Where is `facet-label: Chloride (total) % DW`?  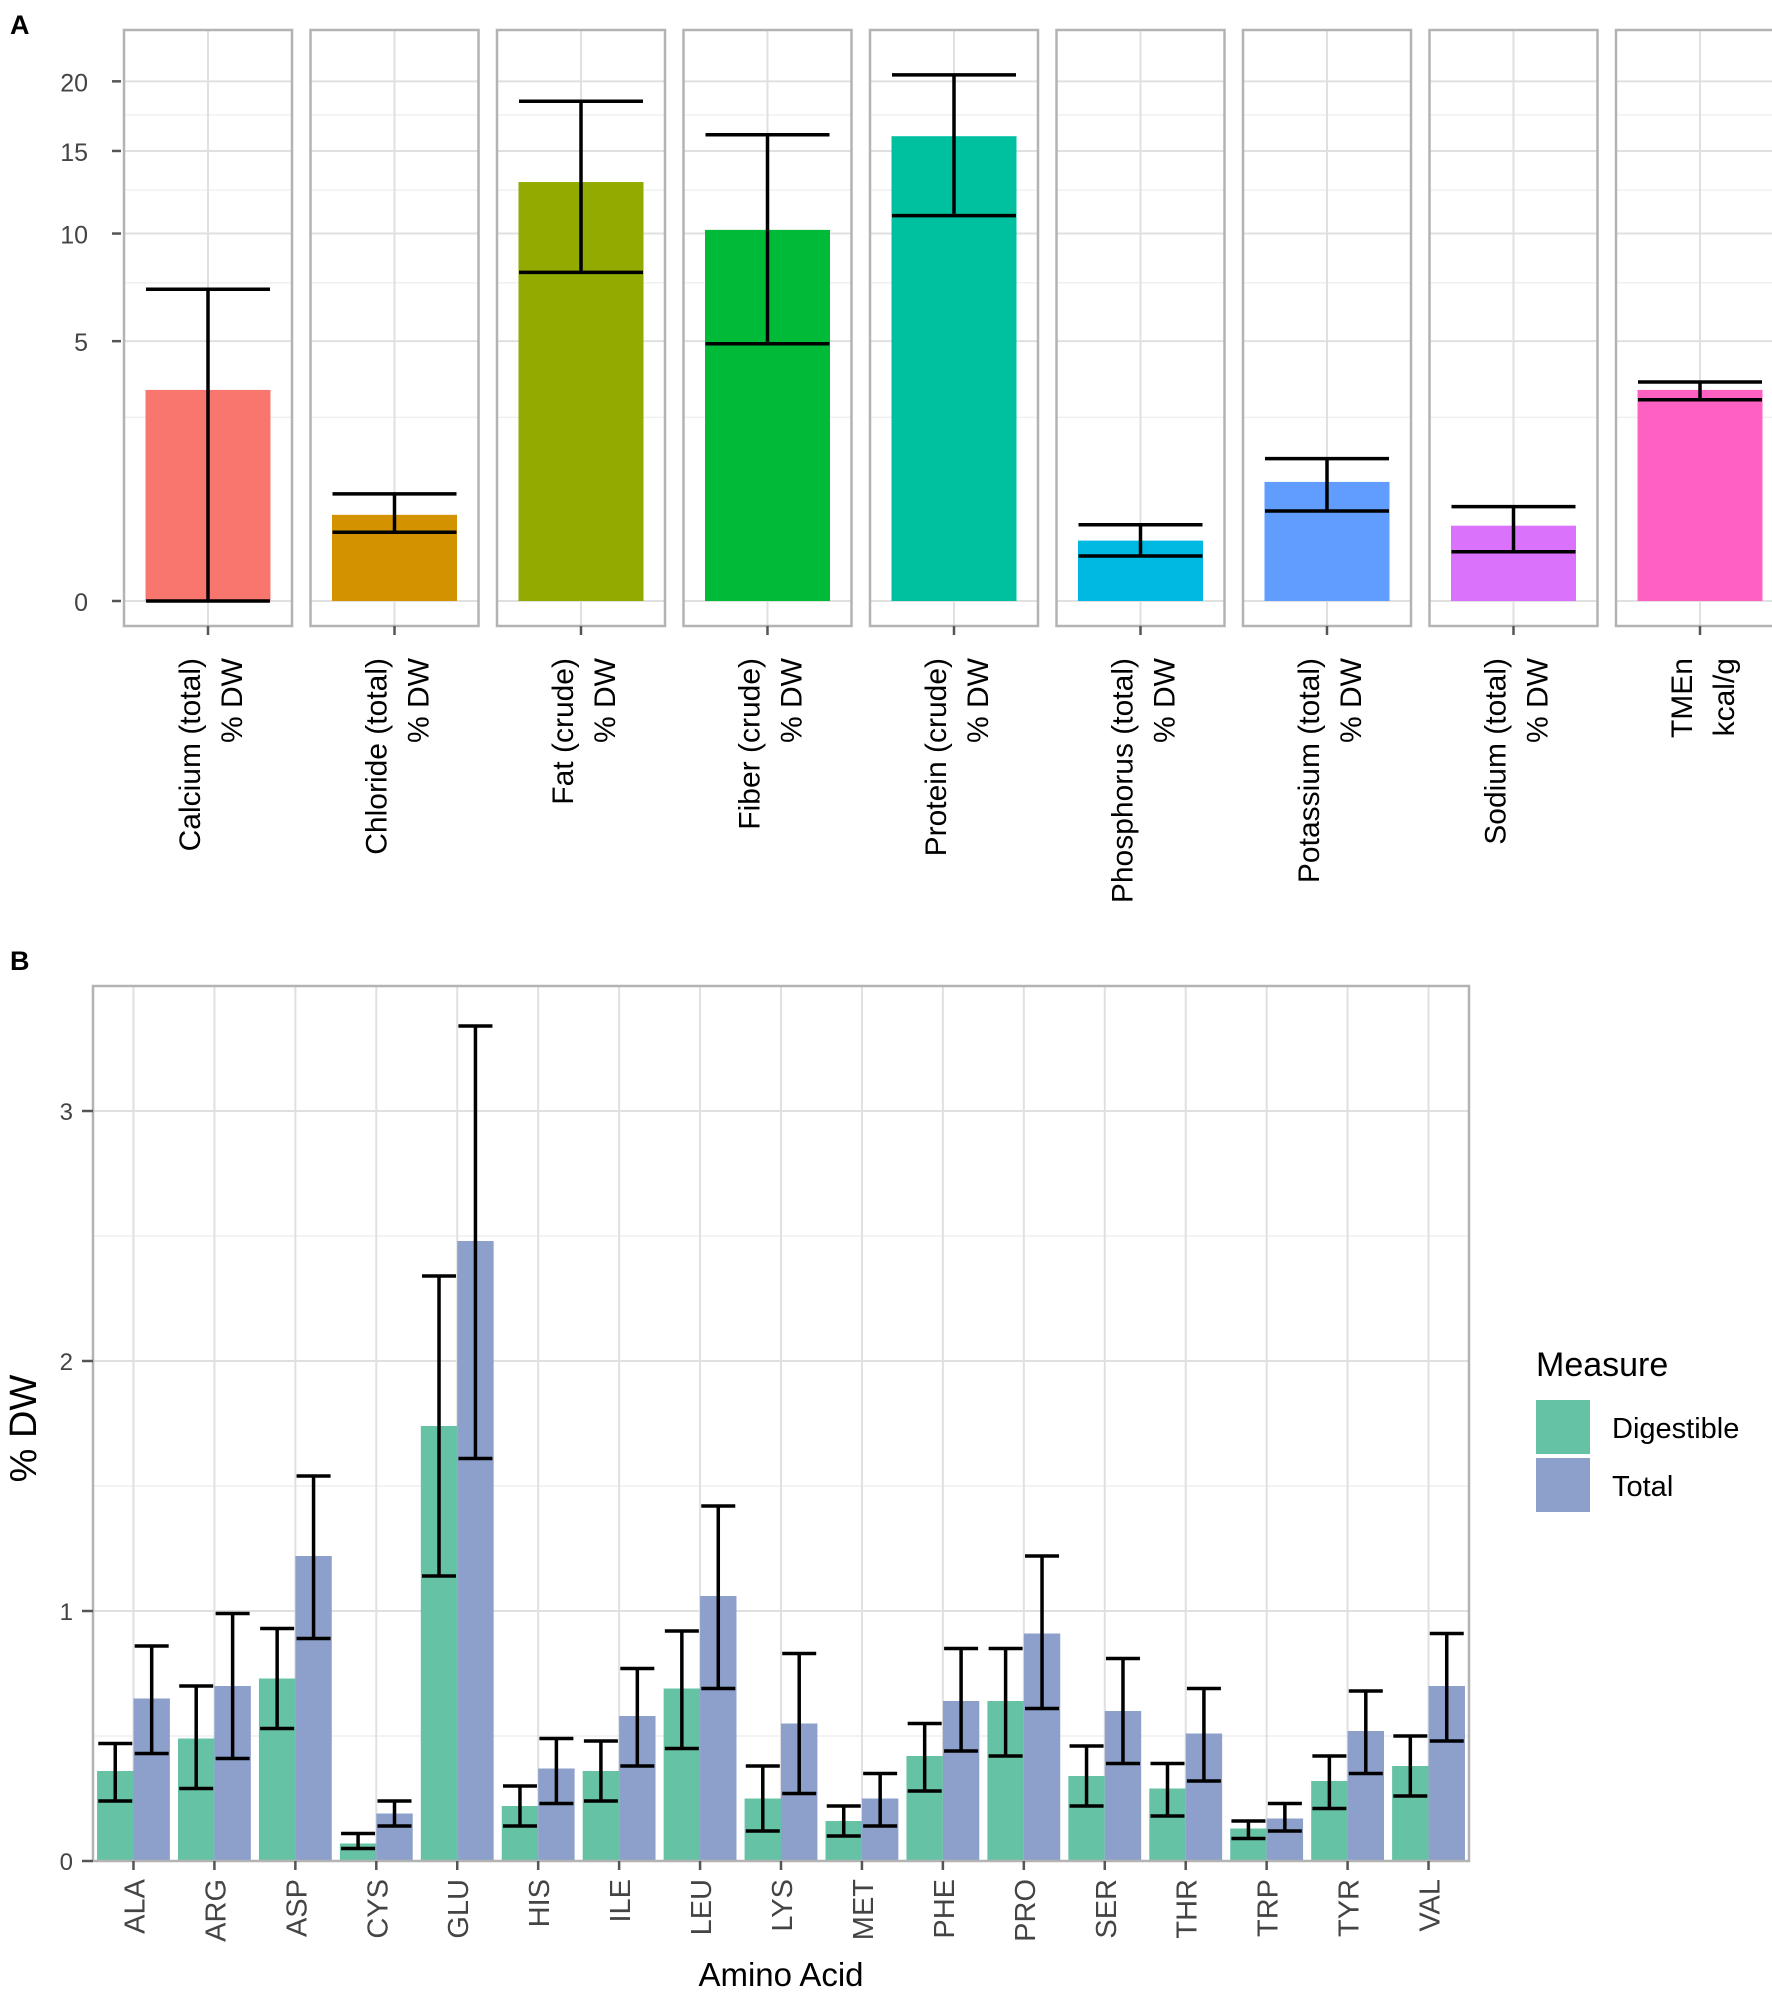 facet-label: Chloride (total) % DW is located at coordinates (398, 755).